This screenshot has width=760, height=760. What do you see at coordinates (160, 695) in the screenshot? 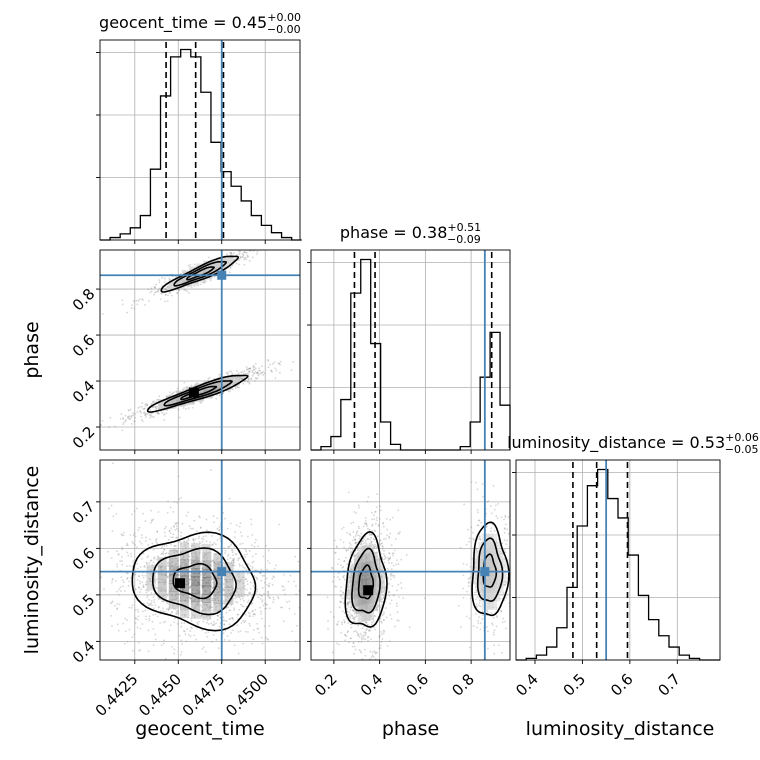
I see `x-tick-label-geocent_time: 0.4450` at bounding box center [160, 695].